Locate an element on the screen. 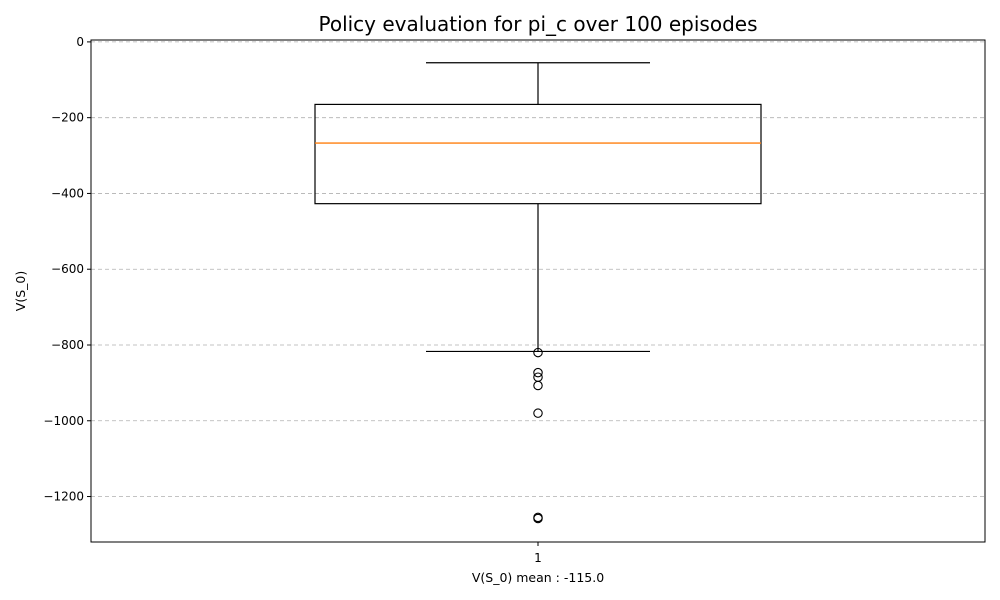 The width and height of the screenshot is (1000, 600). y-tick-label: −800 is located at coordinates (67, 345).